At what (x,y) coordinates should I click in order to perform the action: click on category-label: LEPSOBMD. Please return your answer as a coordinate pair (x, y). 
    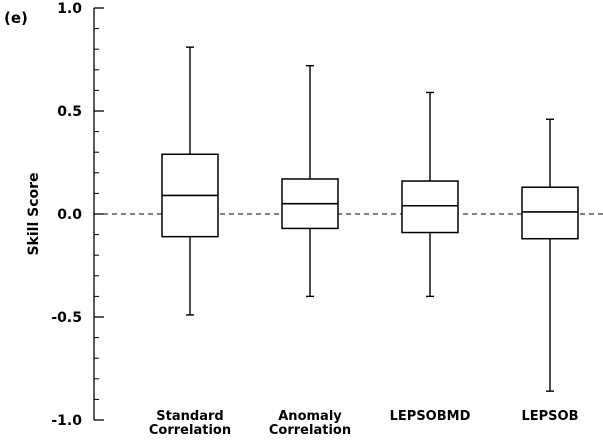
    Looking at the image, I should click on (430, 416).